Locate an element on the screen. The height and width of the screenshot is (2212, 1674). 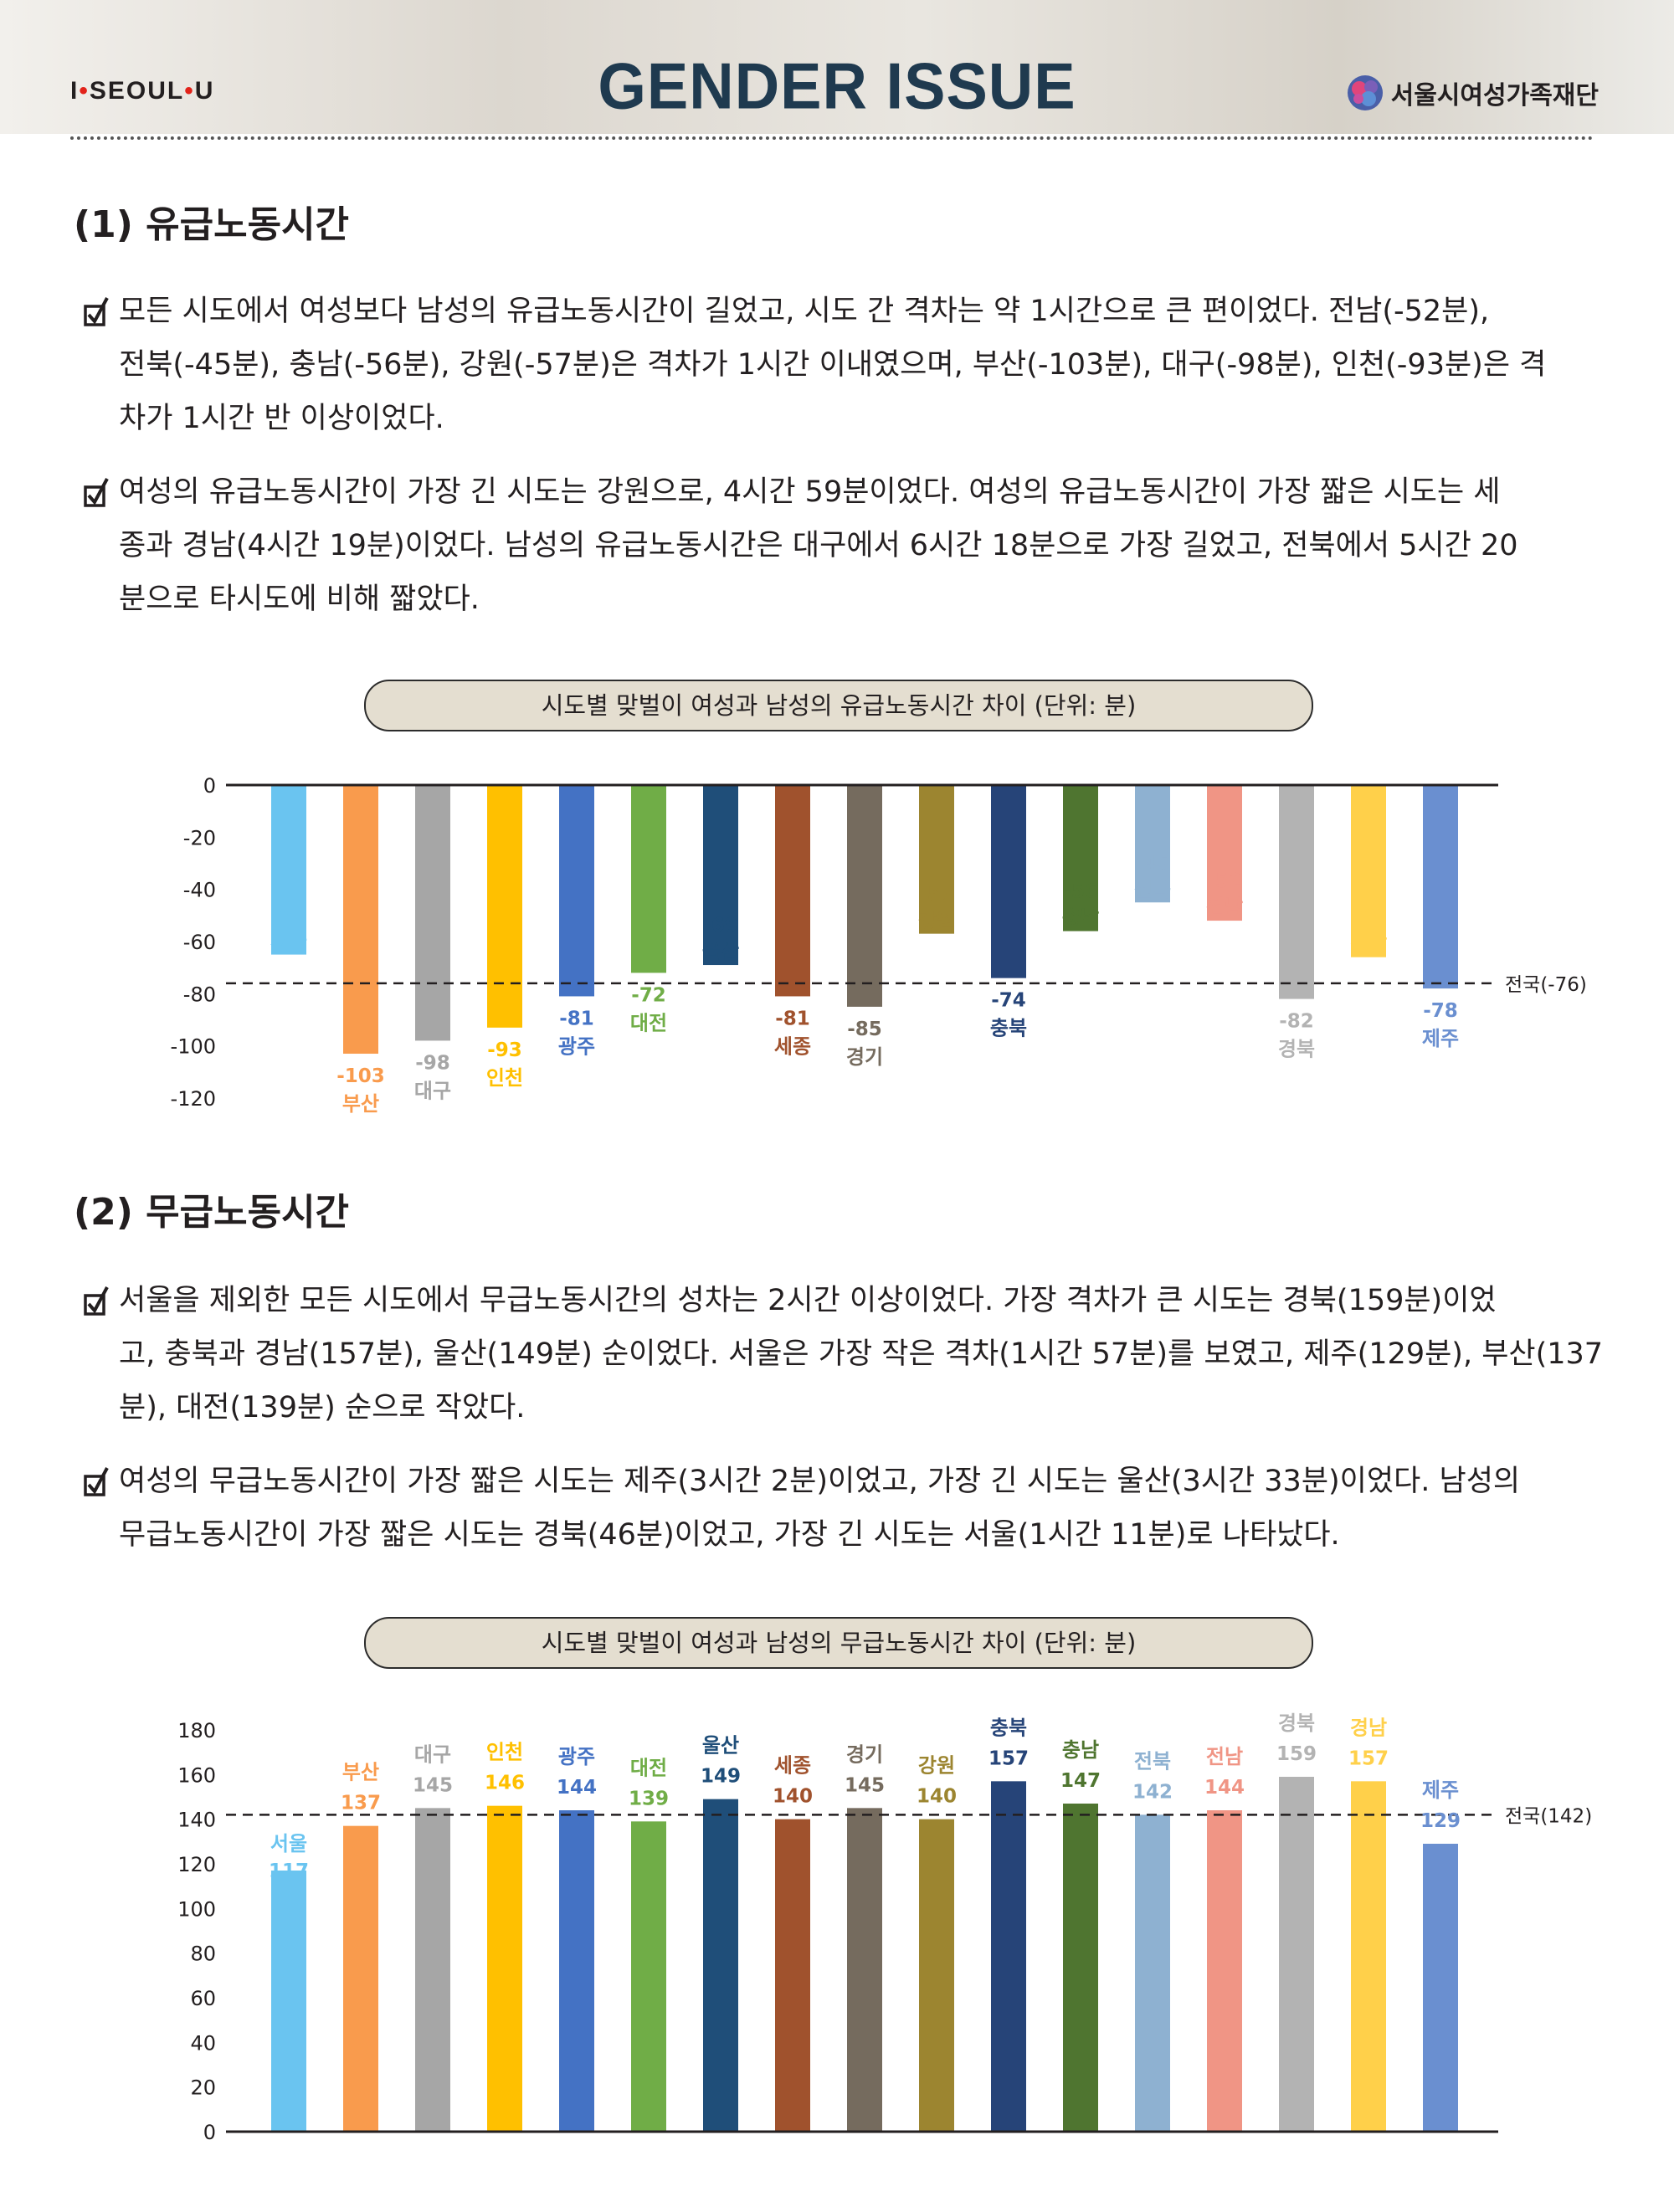
data-label: -78 is located at coordinates (1441, 1011).